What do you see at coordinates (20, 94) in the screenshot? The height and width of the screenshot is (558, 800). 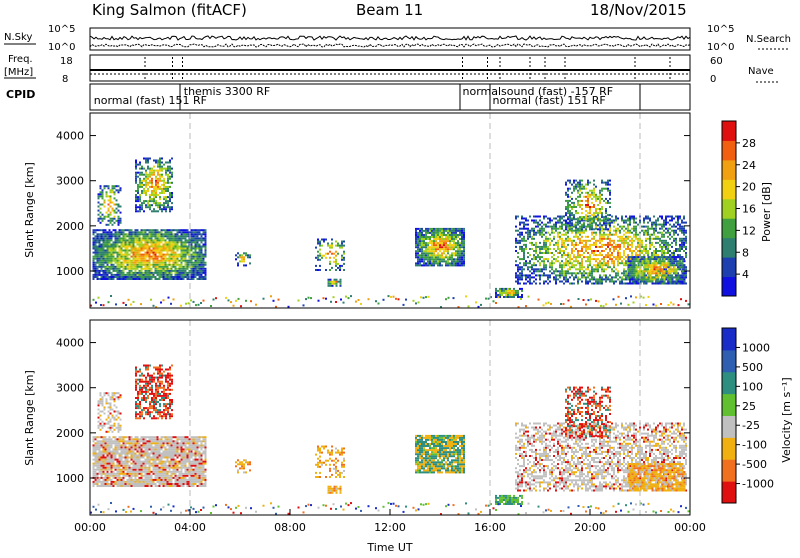 I see `cpid-label: CPID` at bounding box center [20, 94].